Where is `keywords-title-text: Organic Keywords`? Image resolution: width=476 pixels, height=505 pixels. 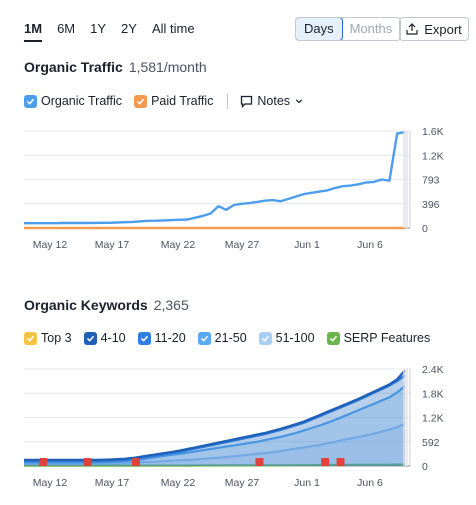 keywords-title-text: Organic Keywords is located at coordinates (86, 305).